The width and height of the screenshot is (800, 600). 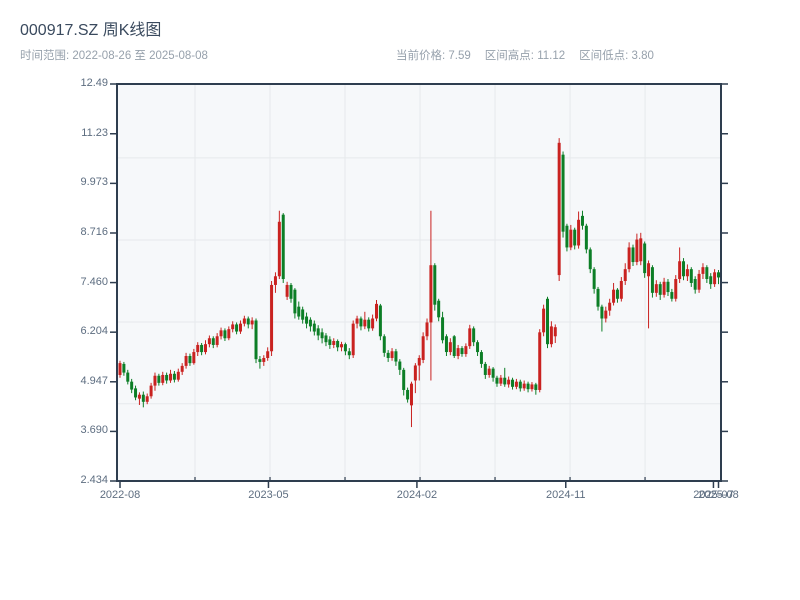 I want to click on y-tick-label: 6.204, so click(x=94, y=331).